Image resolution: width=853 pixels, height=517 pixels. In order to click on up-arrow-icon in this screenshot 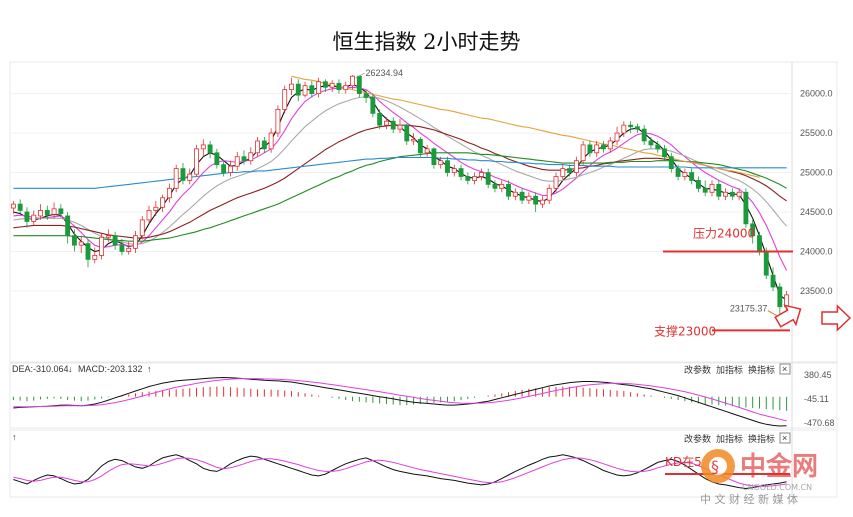, I will do `click(788, 316)`.